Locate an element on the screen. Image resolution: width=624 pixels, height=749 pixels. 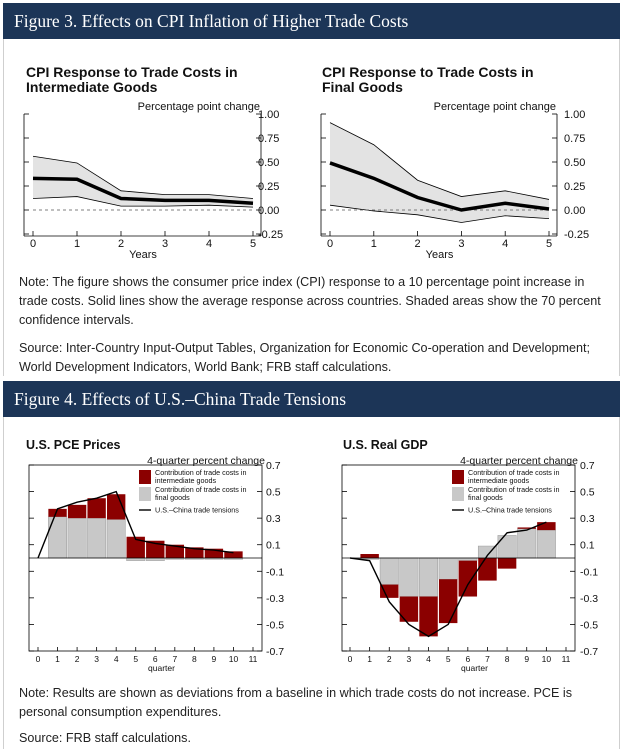
fig3-chart1-xtick-label: 5 is located at coordinates (253, 244).